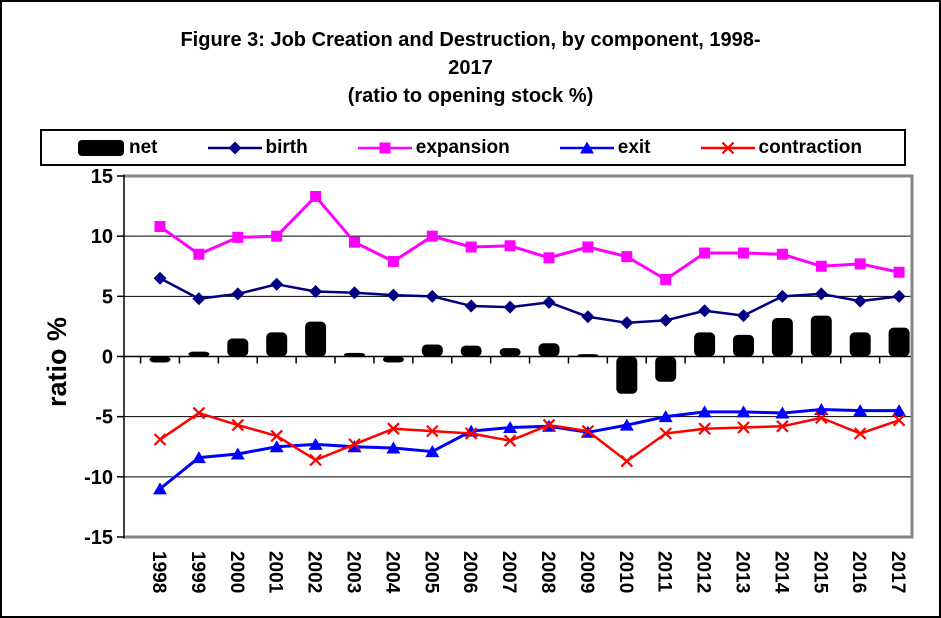  I want to click on legend-label-exit: exit, so click(634, 147).